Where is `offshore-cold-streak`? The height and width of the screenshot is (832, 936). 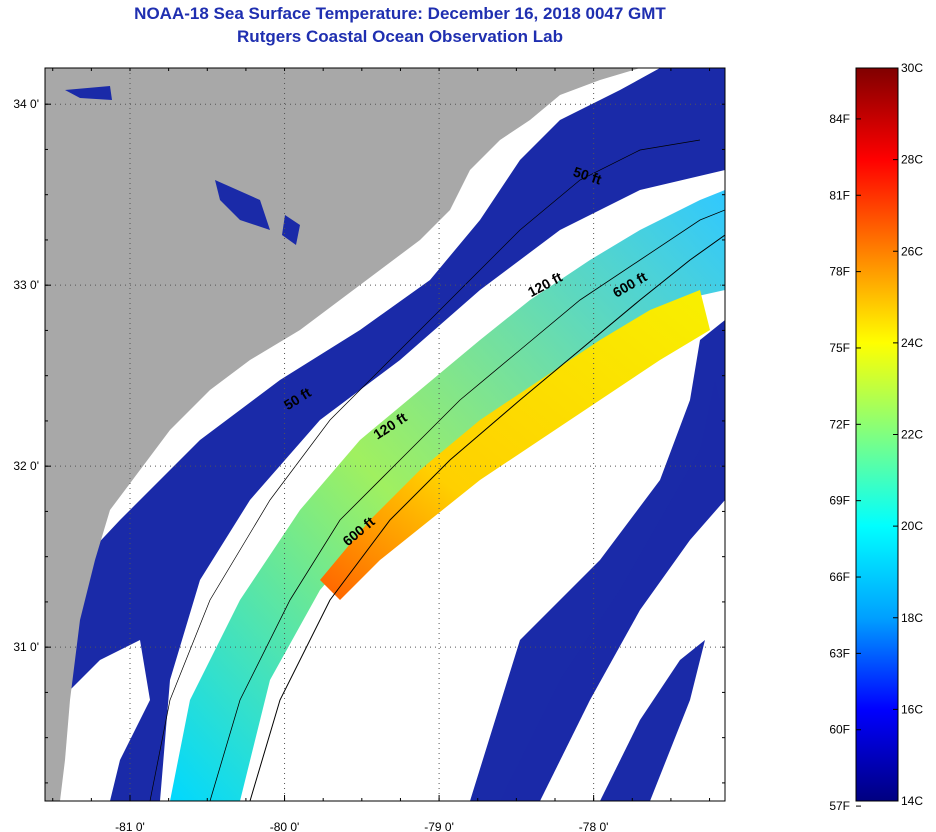
offshore-cold-streak is located at coordinates (652, 720).